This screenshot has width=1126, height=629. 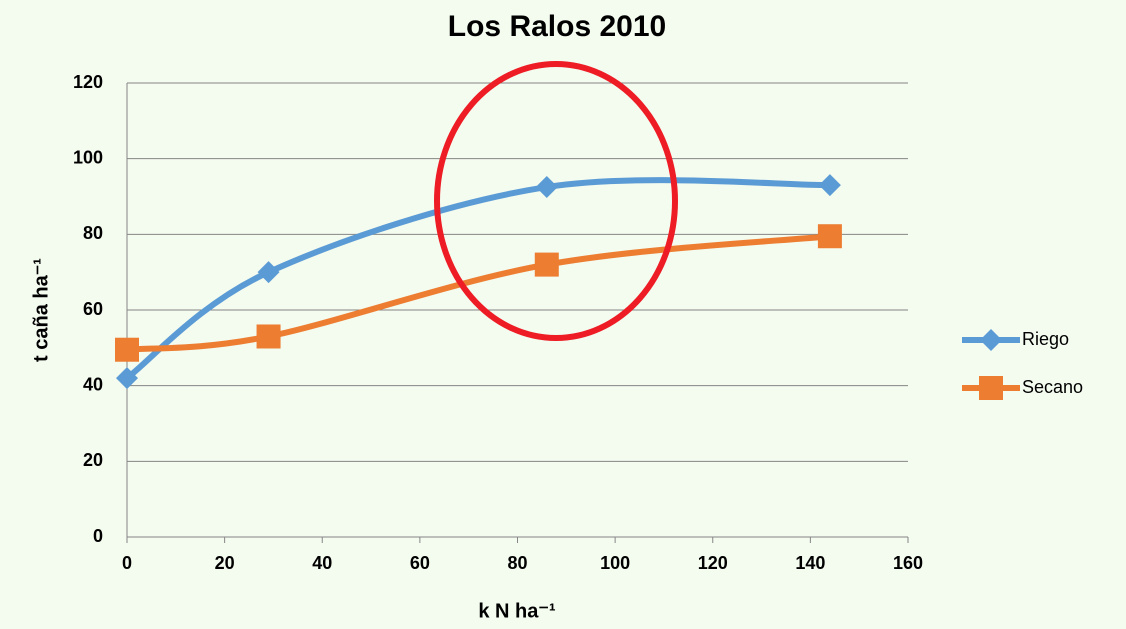 What do you see at coordinates (810, 563) in the screenshot?
I see `x-tick-label: 140` at bounding box center [810, 563].